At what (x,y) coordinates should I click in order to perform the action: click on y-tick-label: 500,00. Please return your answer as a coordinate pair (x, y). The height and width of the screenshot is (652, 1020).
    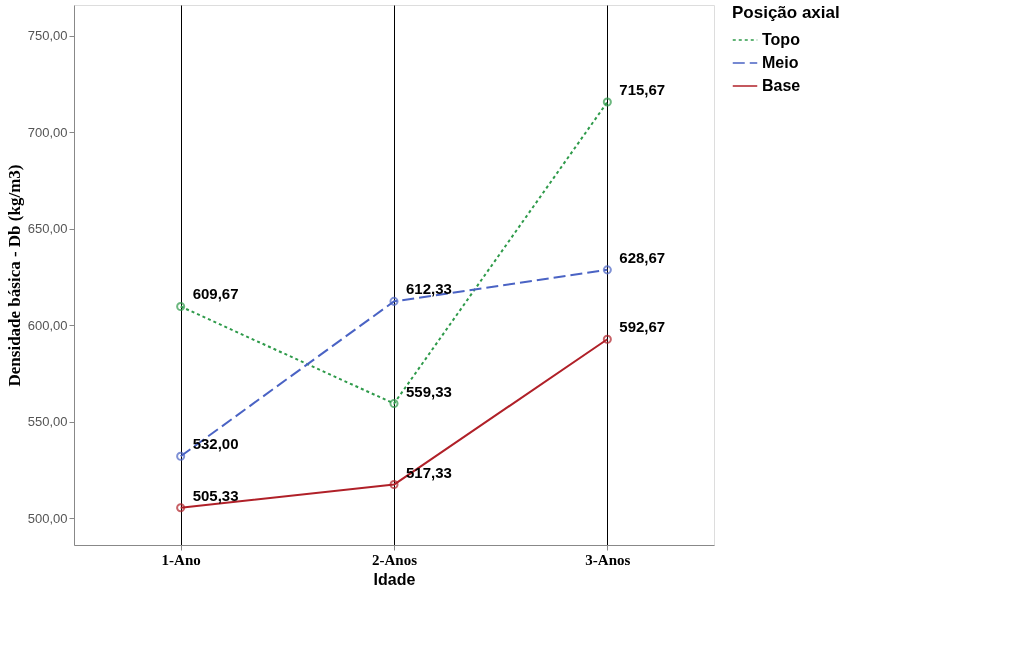
    Looking at the image, I should click on (47, 518).